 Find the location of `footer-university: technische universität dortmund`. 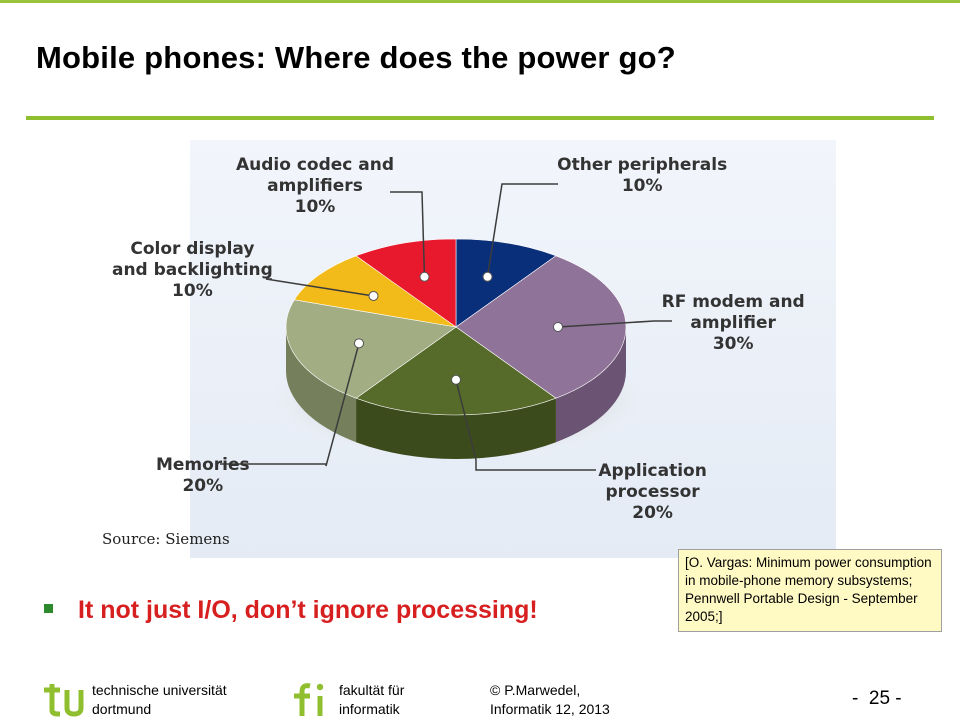

footer-university: technische universität dortmund is located at coordinates (159, 700).